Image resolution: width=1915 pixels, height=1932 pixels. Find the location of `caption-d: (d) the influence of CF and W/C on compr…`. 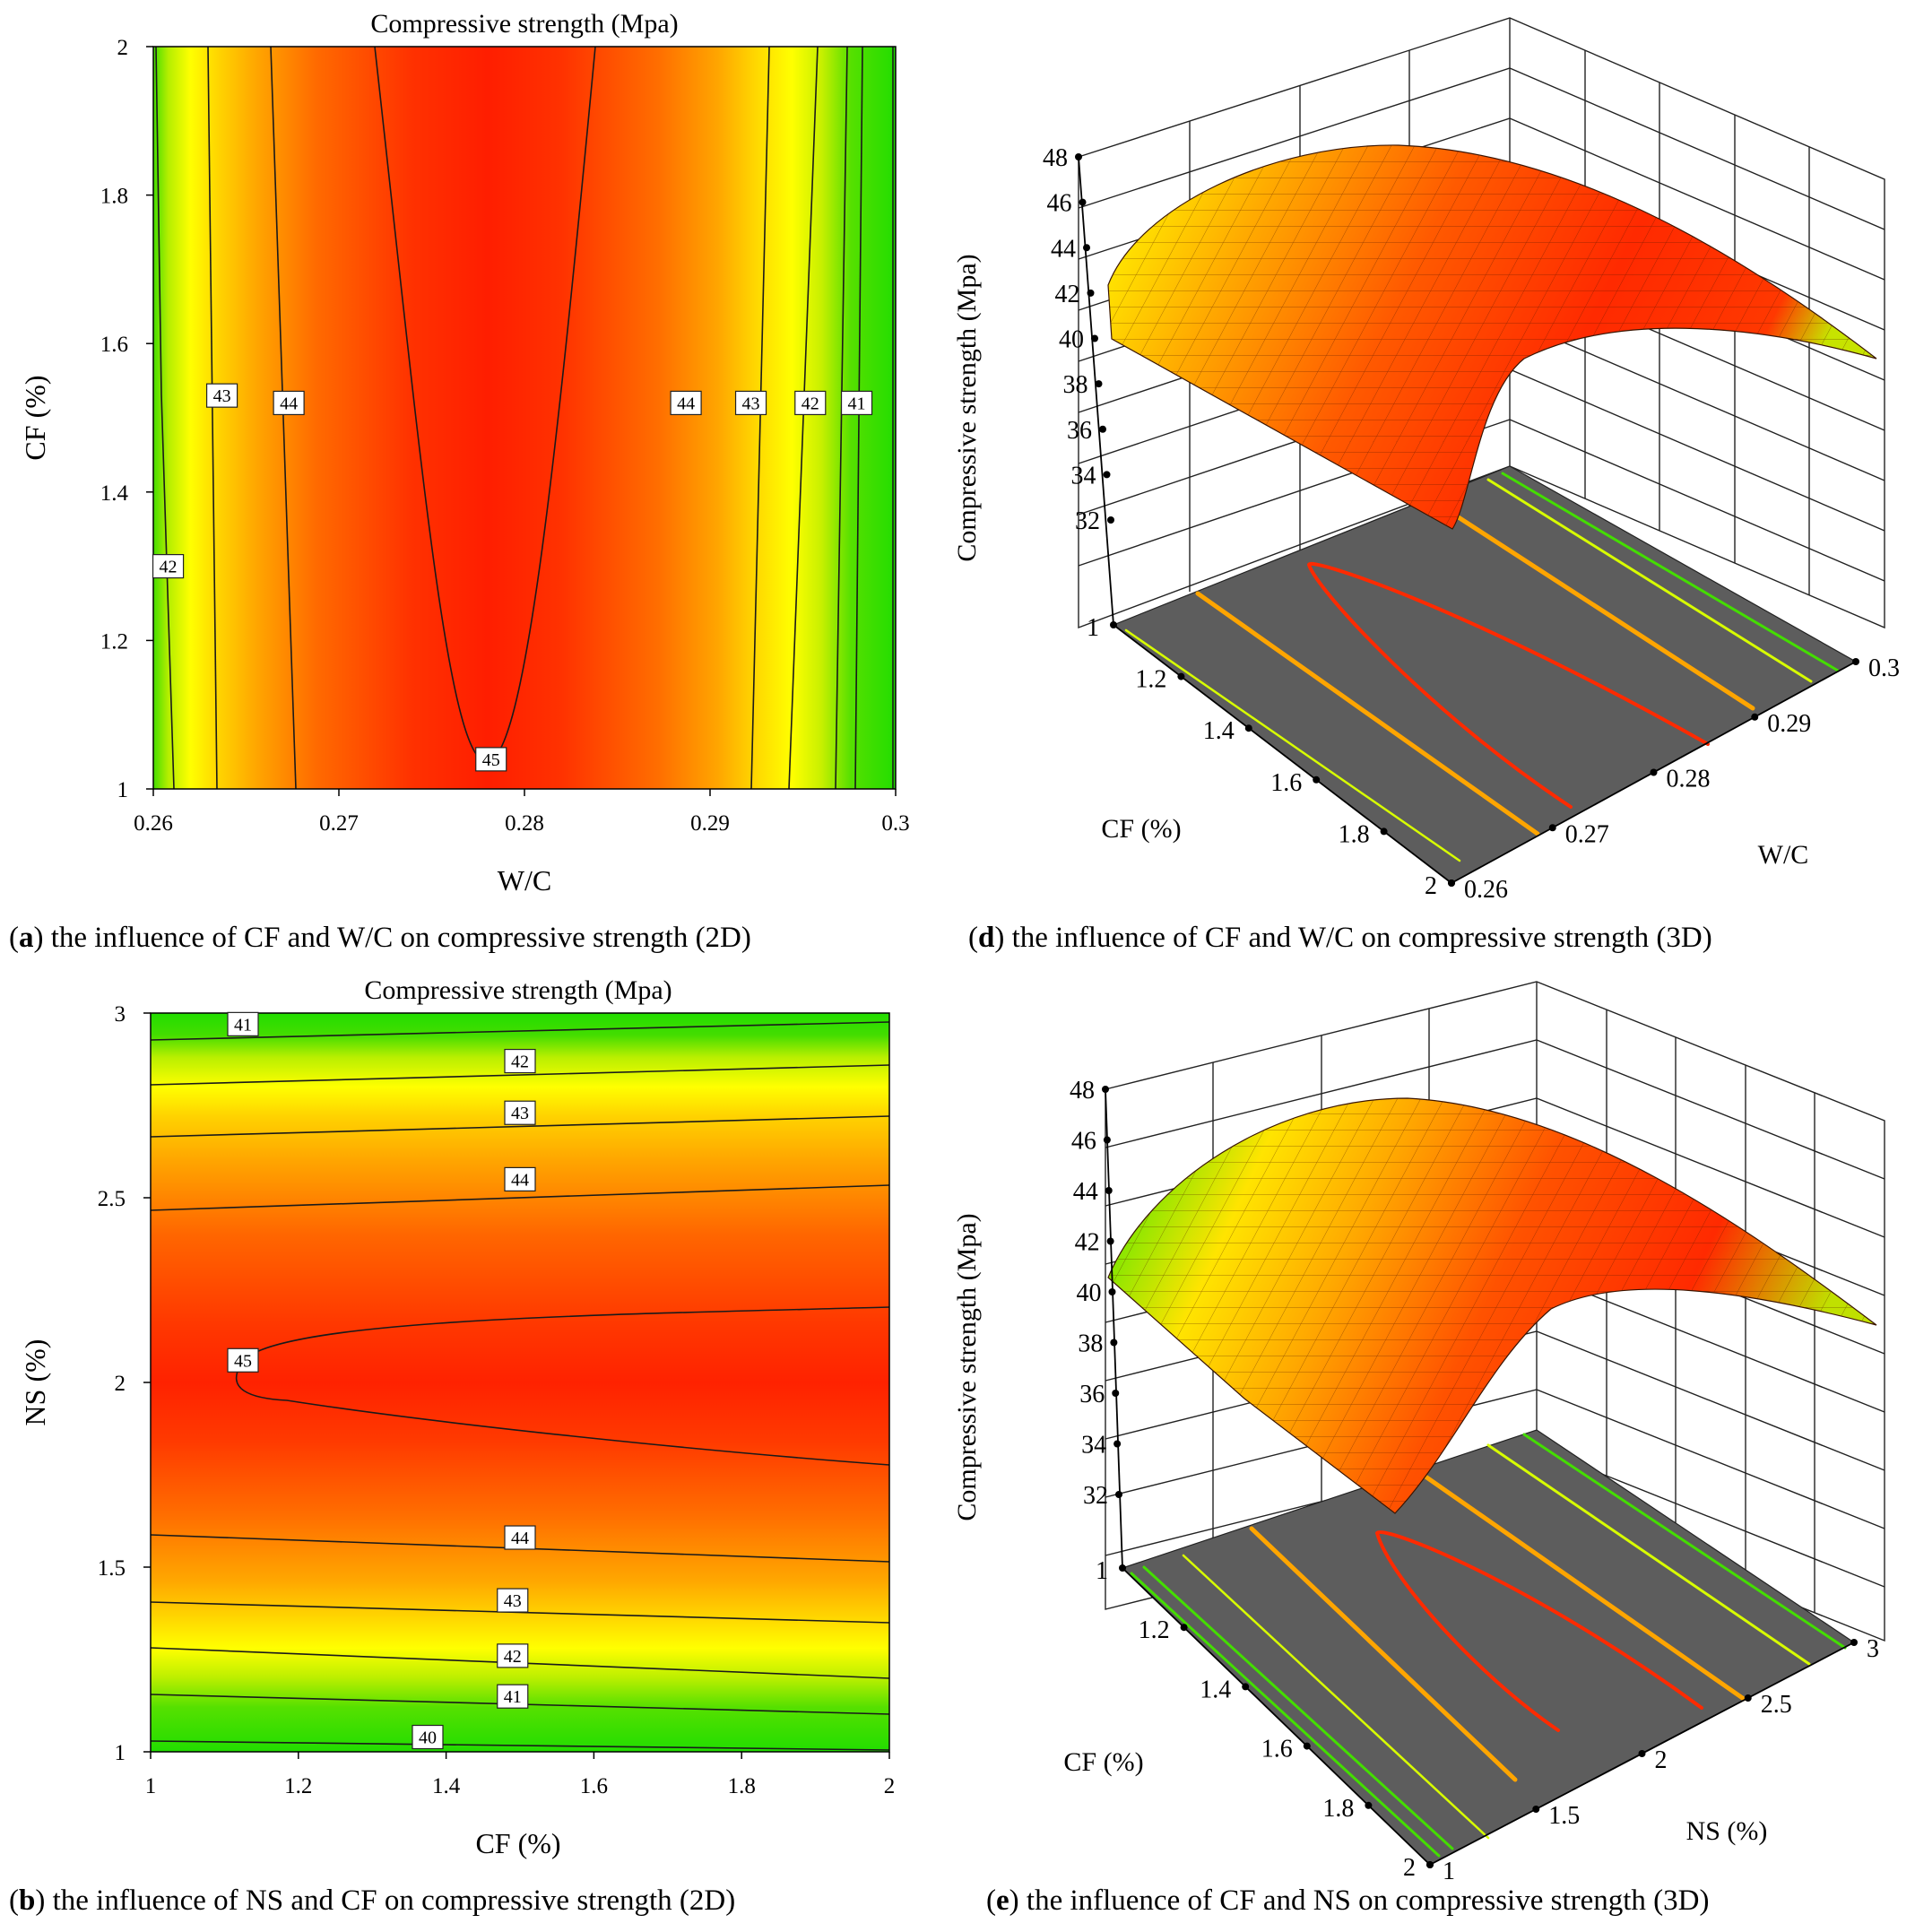

caption-d: (d) the influence of CF and W/C on compr… is located at coordinates (1340, 938).